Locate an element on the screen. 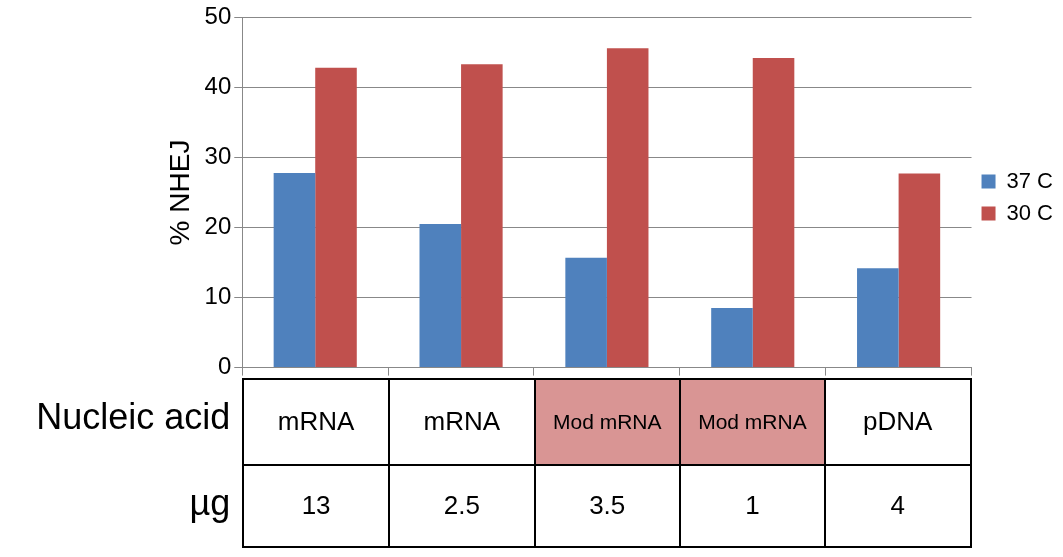  y-tick-label: 50 is located at coordinates (218, 16).